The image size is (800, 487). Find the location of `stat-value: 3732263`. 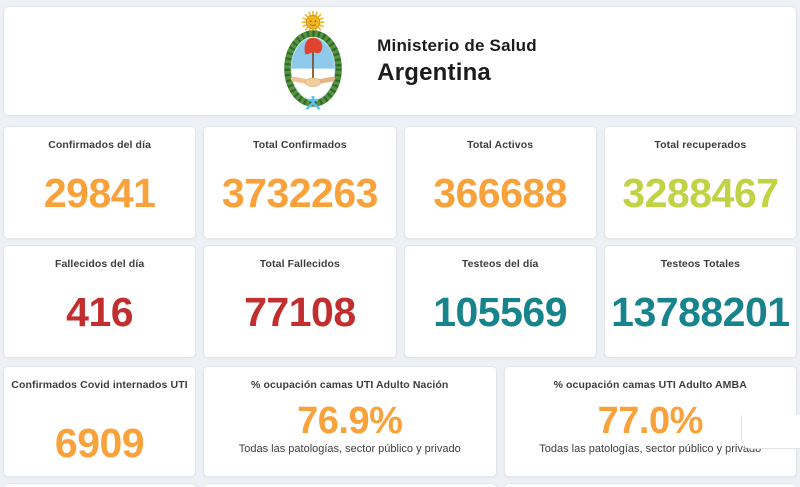

stat-value: 3732263 is located at coordinates (300, 193).